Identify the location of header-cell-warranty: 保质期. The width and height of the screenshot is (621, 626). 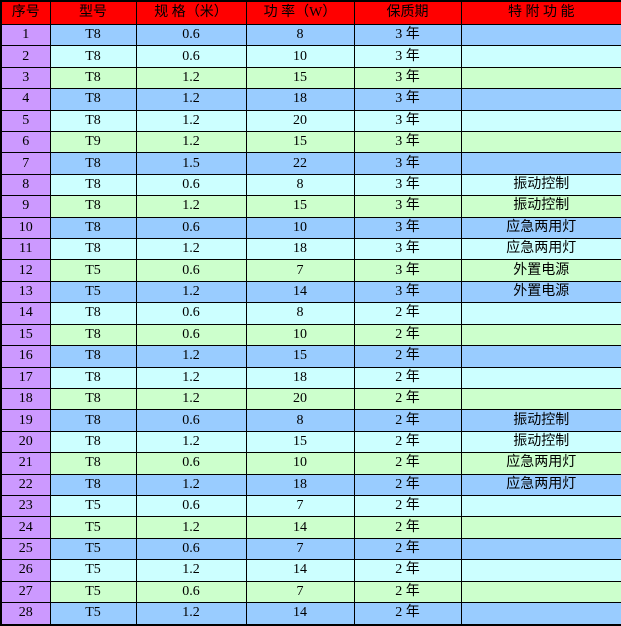
(407, 12).